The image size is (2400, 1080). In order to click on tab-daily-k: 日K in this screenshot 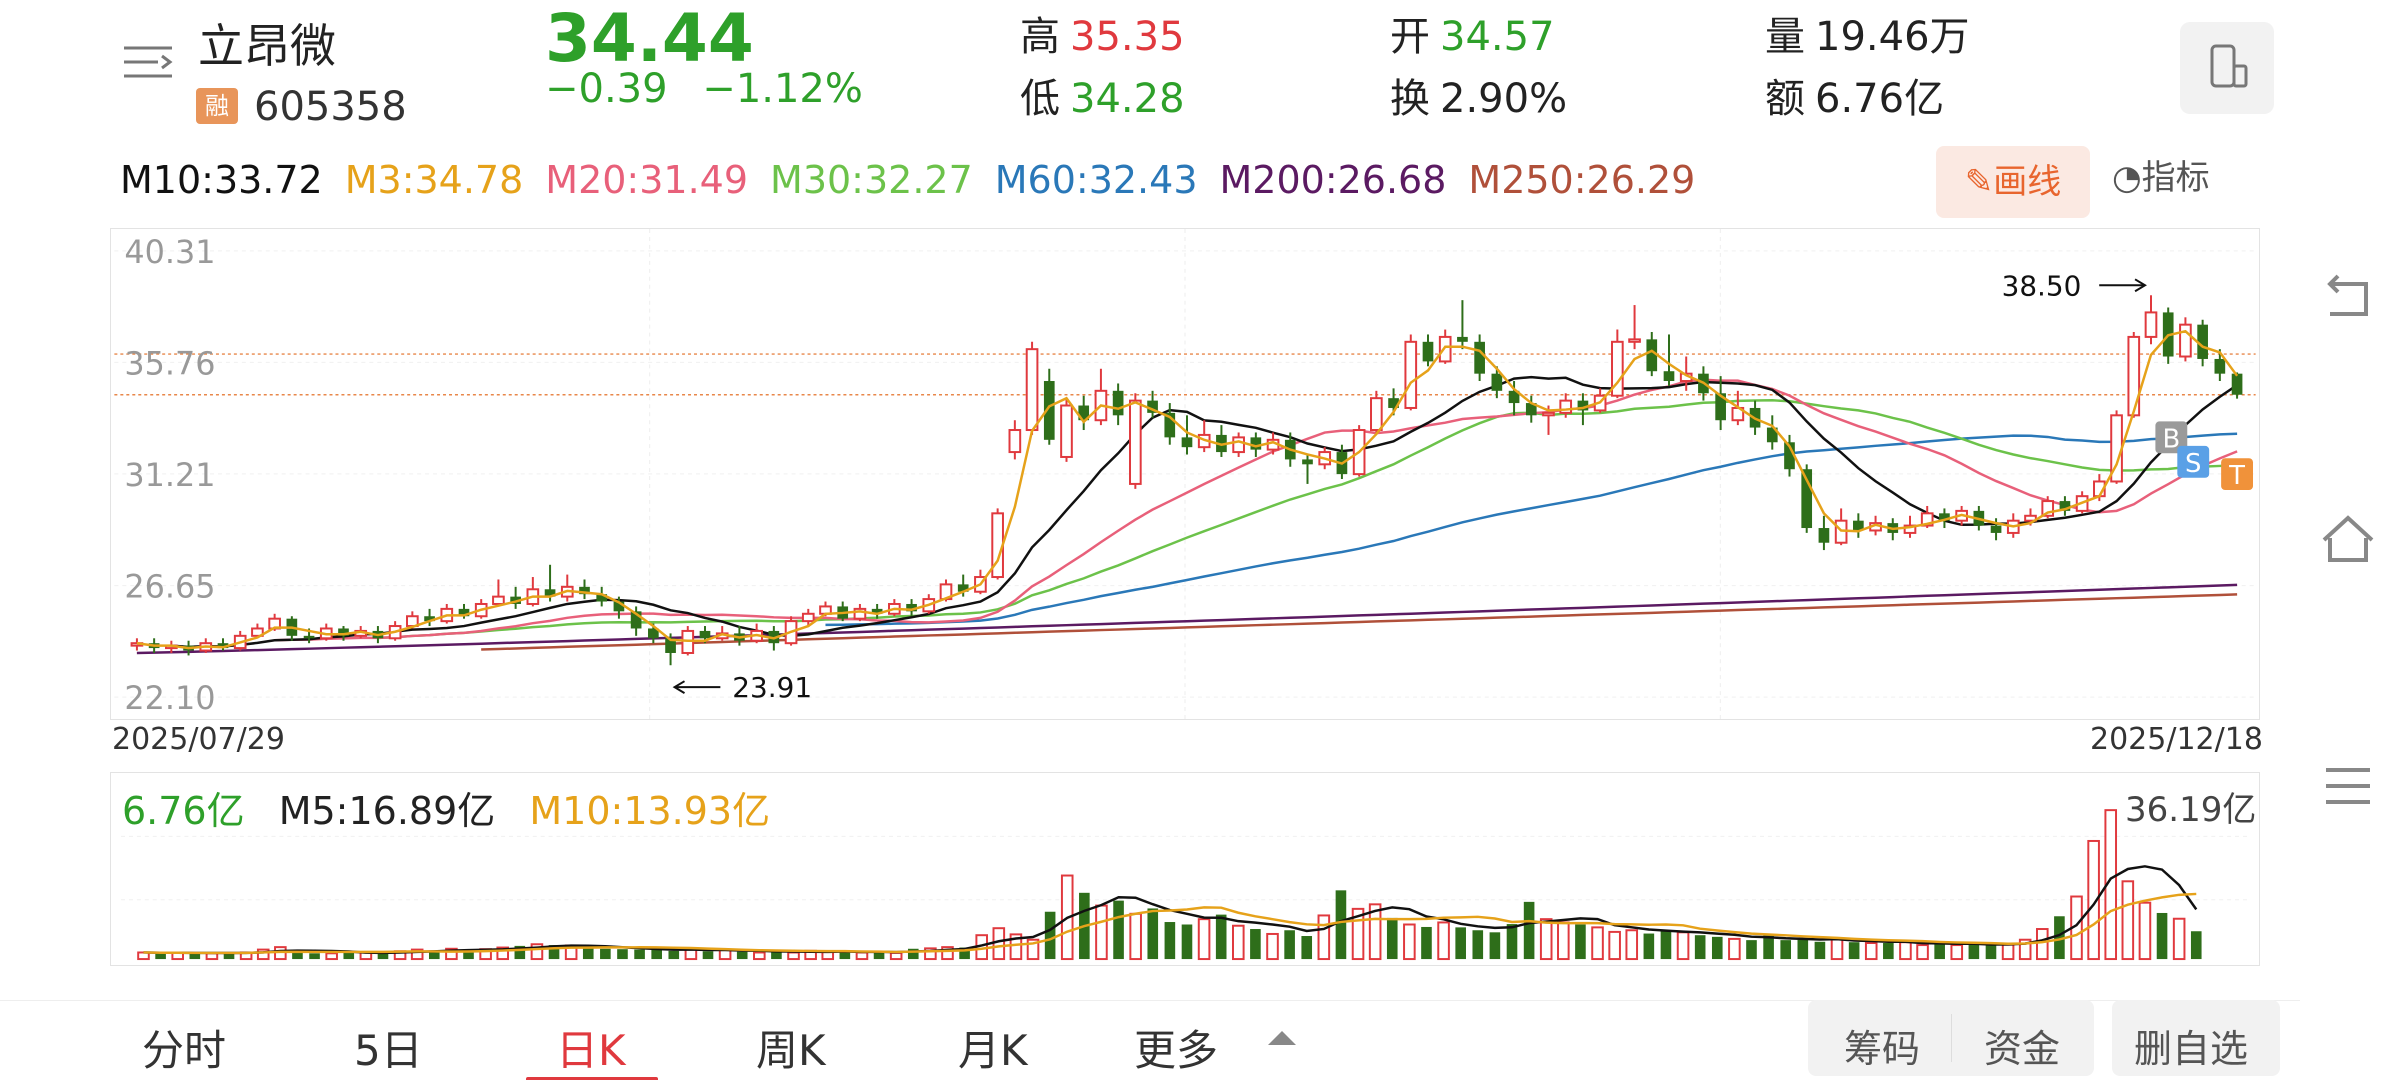, I will do `click(591, 1050)`.